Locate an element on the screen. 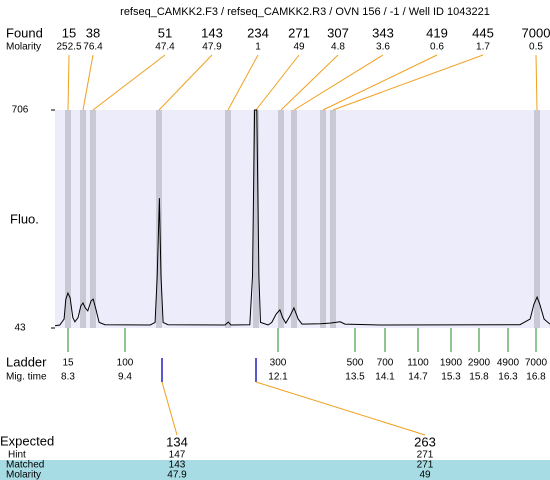 This screenshot has height=480, width=550. hint-label: Hint is located at coordinates (17, 455).